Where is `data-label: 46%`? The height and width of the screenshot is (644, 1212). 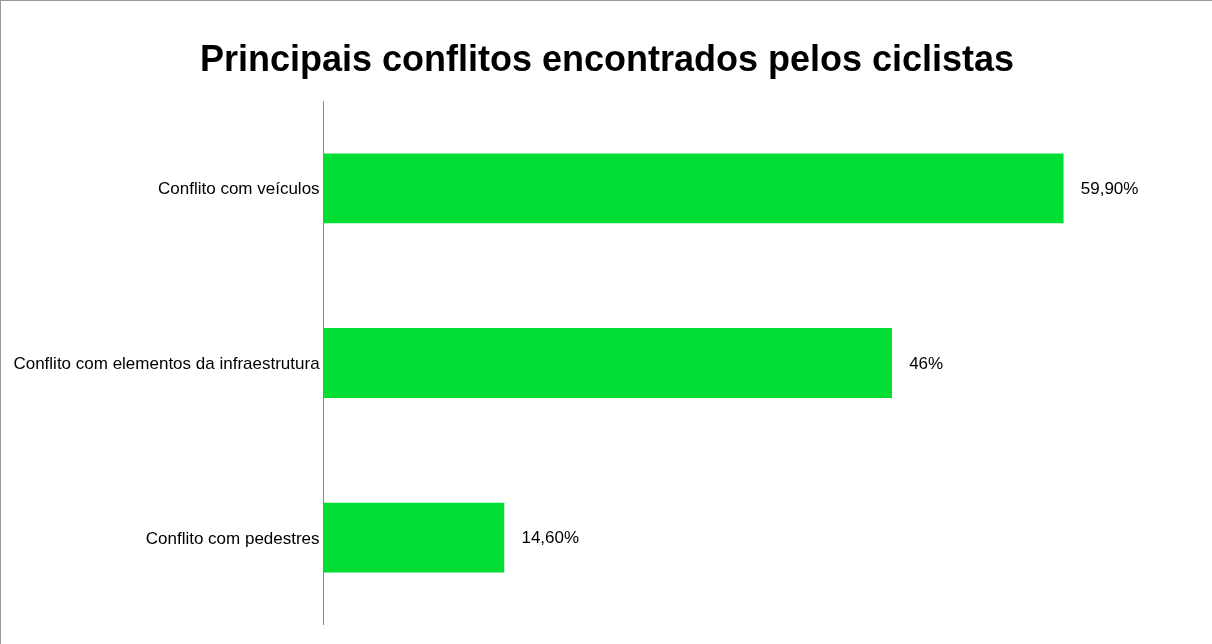 data-label: 46% is located at coordinates (919, 363).